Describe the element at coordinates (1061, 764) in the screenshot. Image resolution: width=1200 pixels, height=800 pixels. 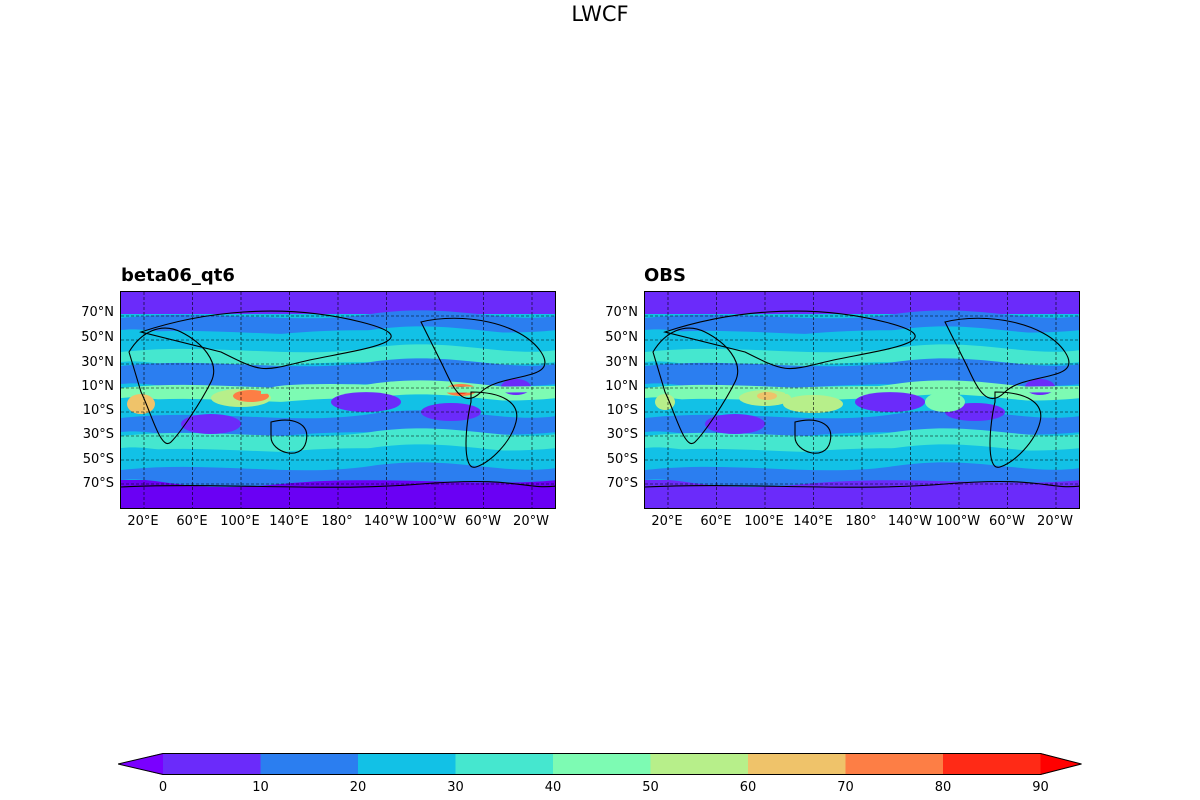
I see `colorbar-over-arrow` at that location.